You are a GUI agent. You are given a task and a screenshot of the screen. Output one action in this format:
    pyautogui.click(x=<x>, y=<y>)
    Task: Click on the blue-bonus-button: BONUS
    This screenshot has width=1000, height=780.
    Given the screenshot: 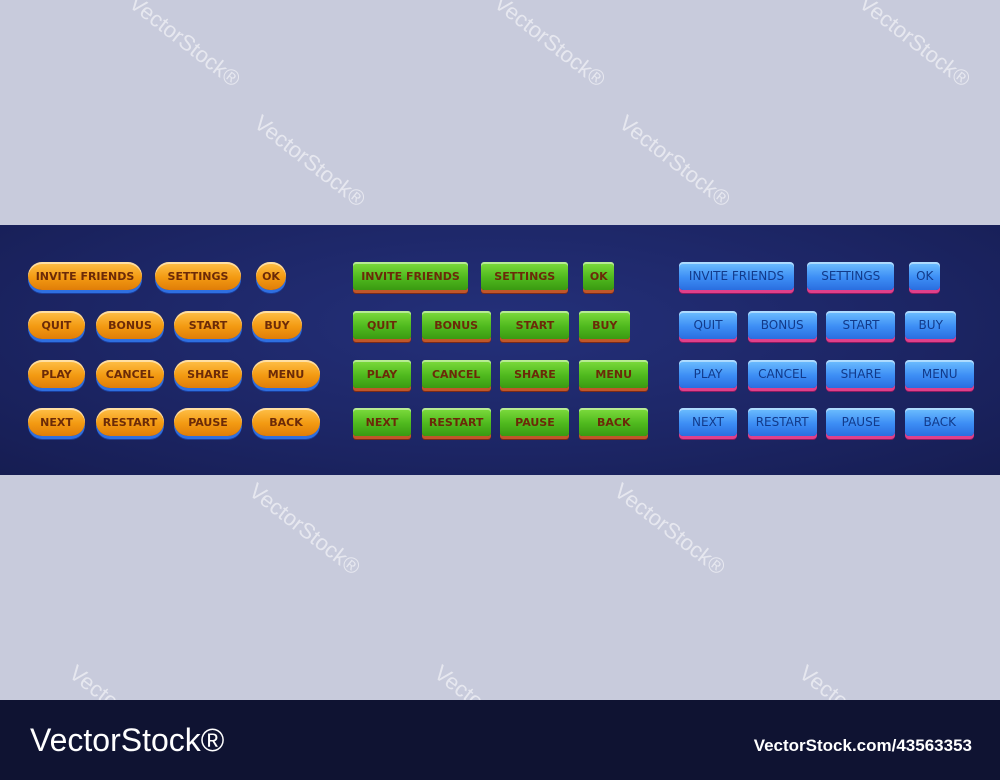 What is the action you would take?
    pyautogui.click(x=782, y=325)
    